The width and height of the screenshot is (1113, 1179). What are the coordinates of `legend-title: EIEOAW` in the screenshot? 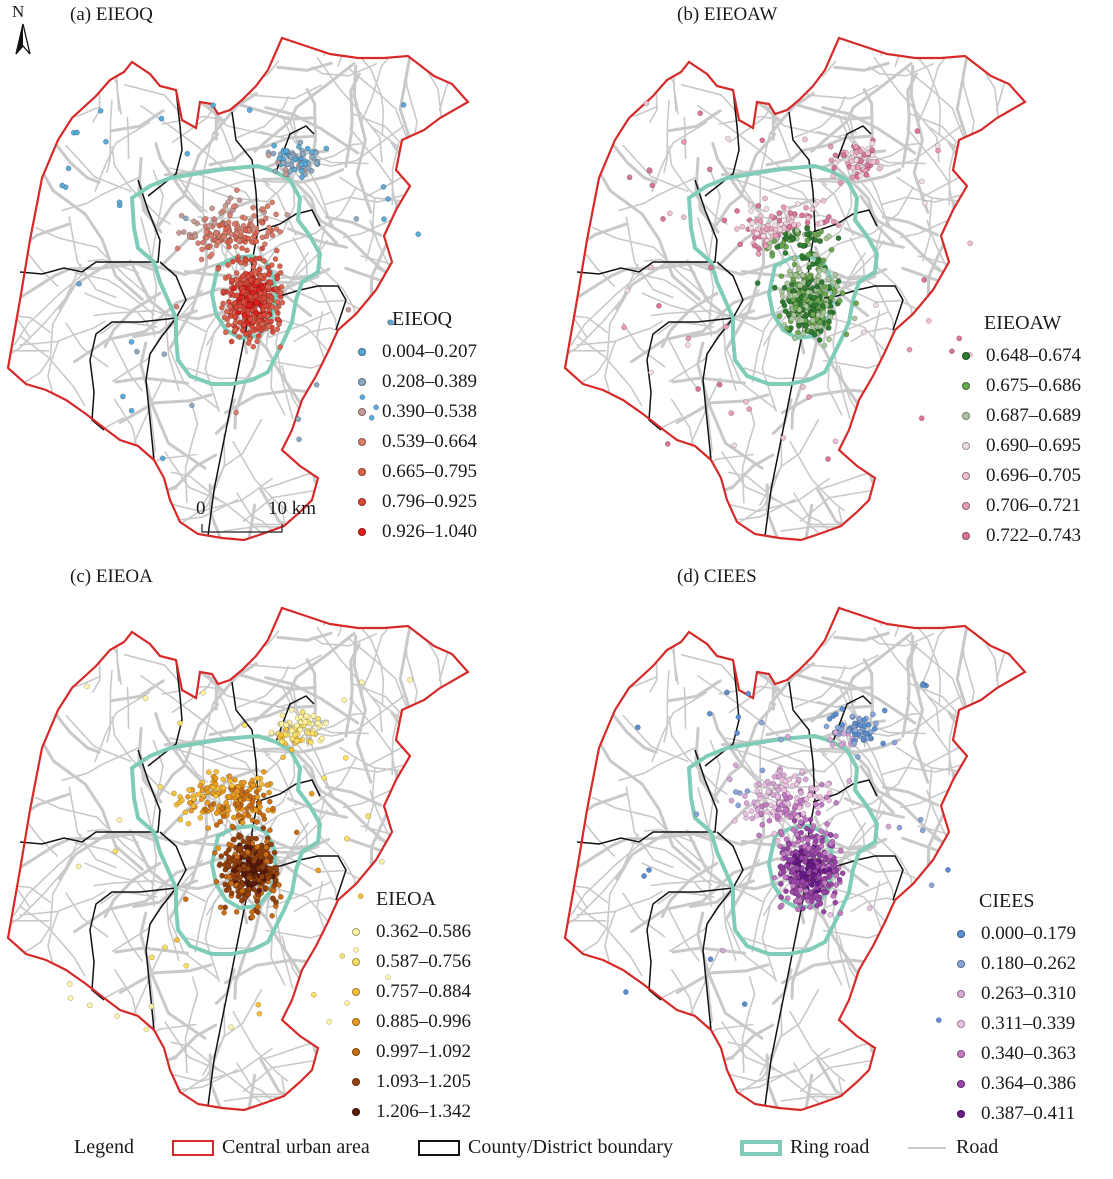 It's located at (1023, 323).